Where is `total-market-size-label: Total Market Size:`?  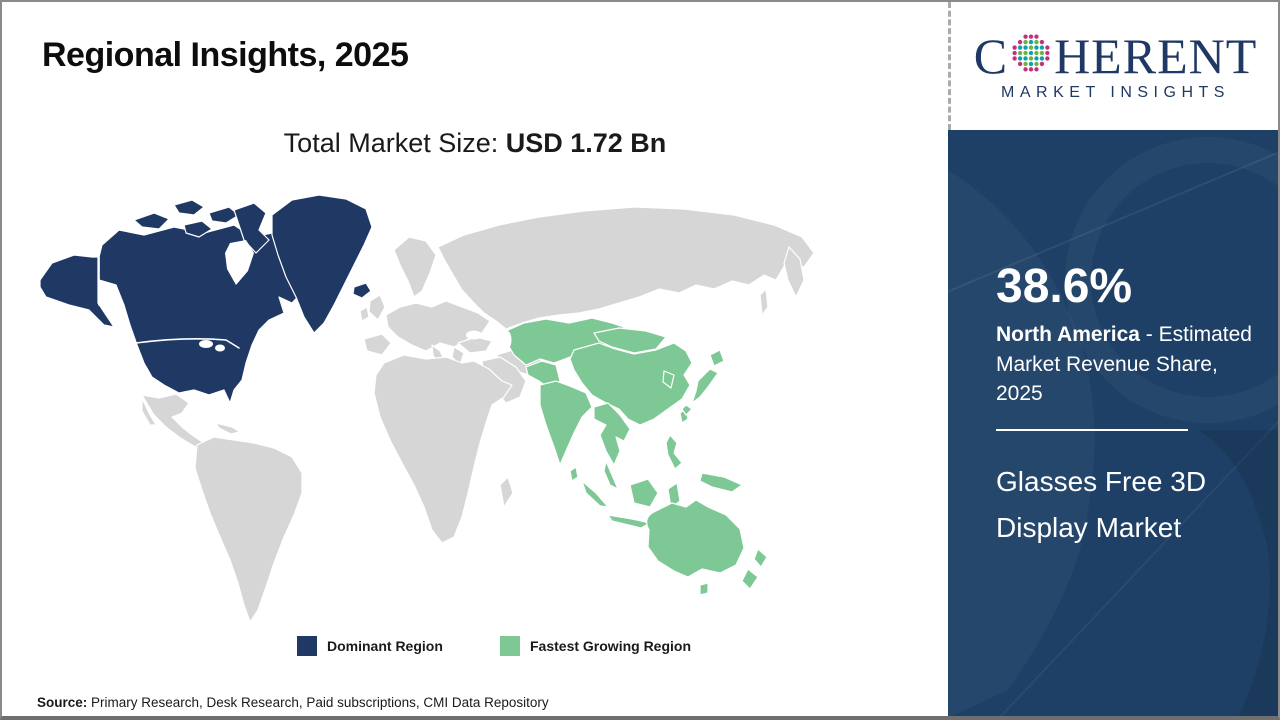 total-market-size-label: Total Market Size: is located at coordinates (394, 143).